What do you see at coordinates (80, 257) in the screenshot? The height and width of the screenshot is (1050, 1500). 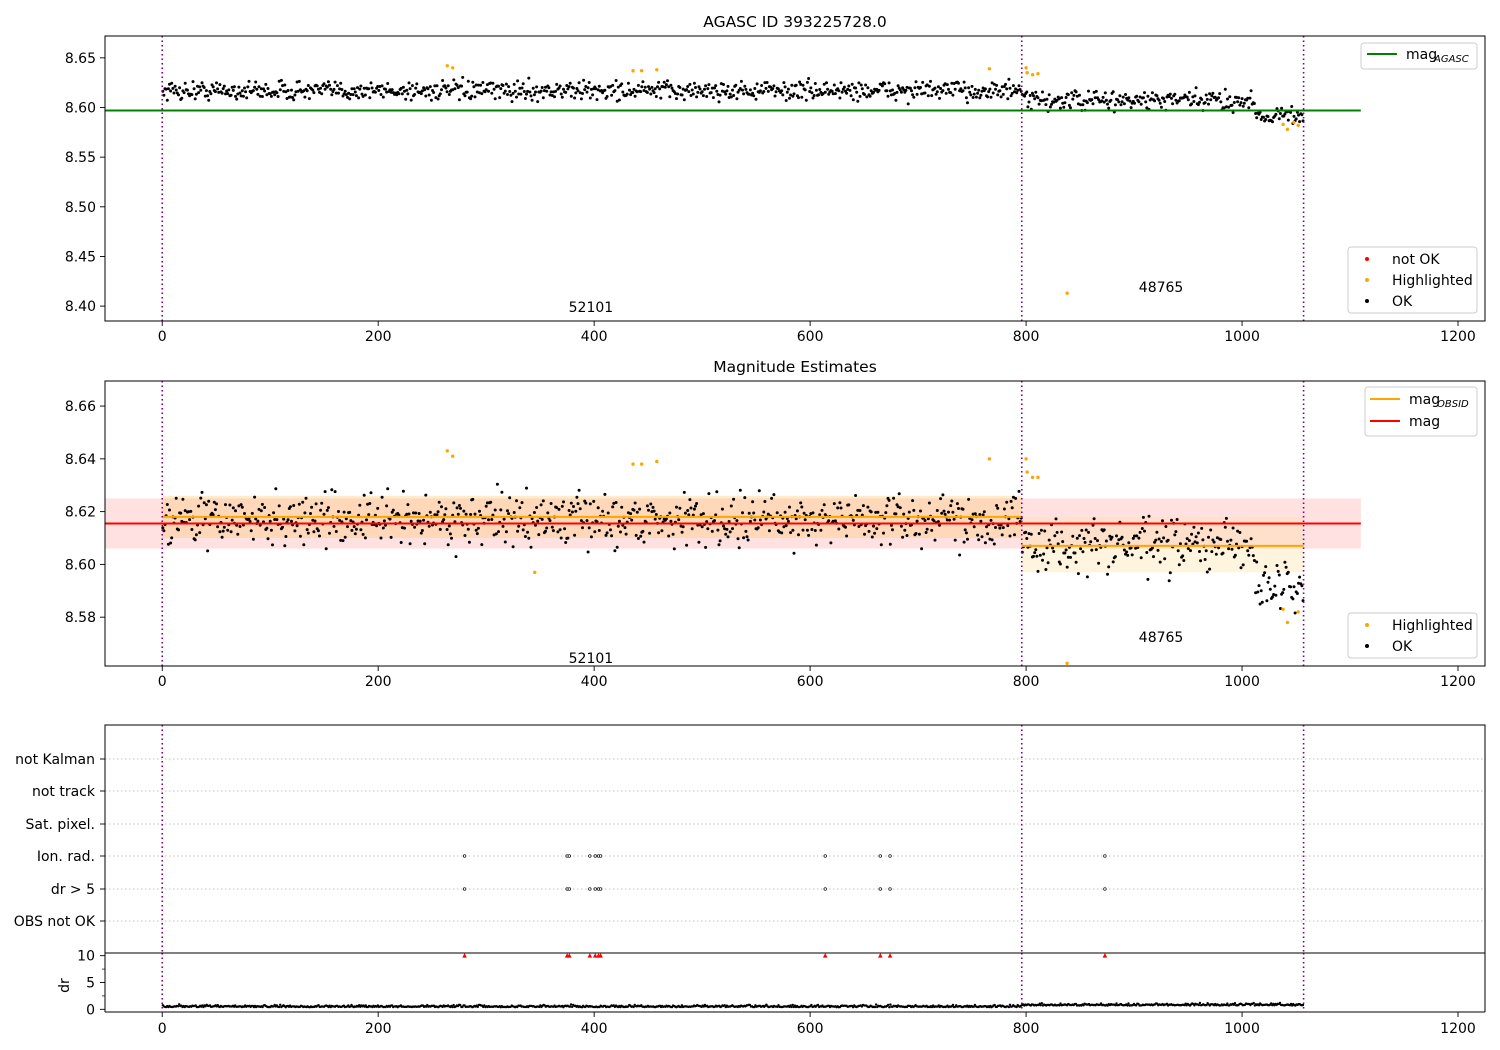 I see `y-tick-label: 8.45` at bounding box center [80, 257].